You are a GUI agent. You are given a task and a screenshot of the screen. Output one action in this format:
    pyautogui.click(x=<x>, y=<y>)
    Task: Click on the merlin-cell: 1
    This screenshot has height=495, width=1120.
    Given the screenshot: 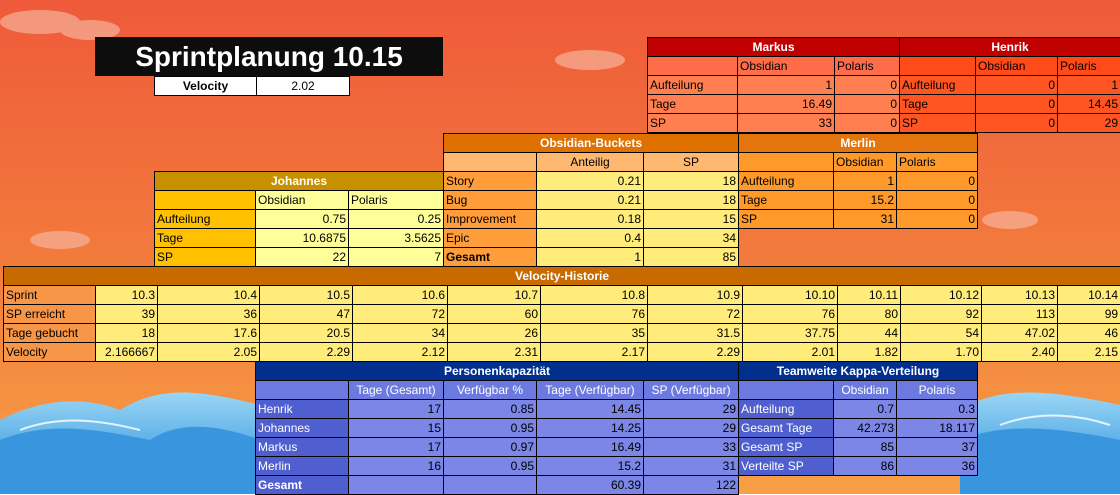 What is the action you would take?
    pyautogui.click(x=865, y=181)
    